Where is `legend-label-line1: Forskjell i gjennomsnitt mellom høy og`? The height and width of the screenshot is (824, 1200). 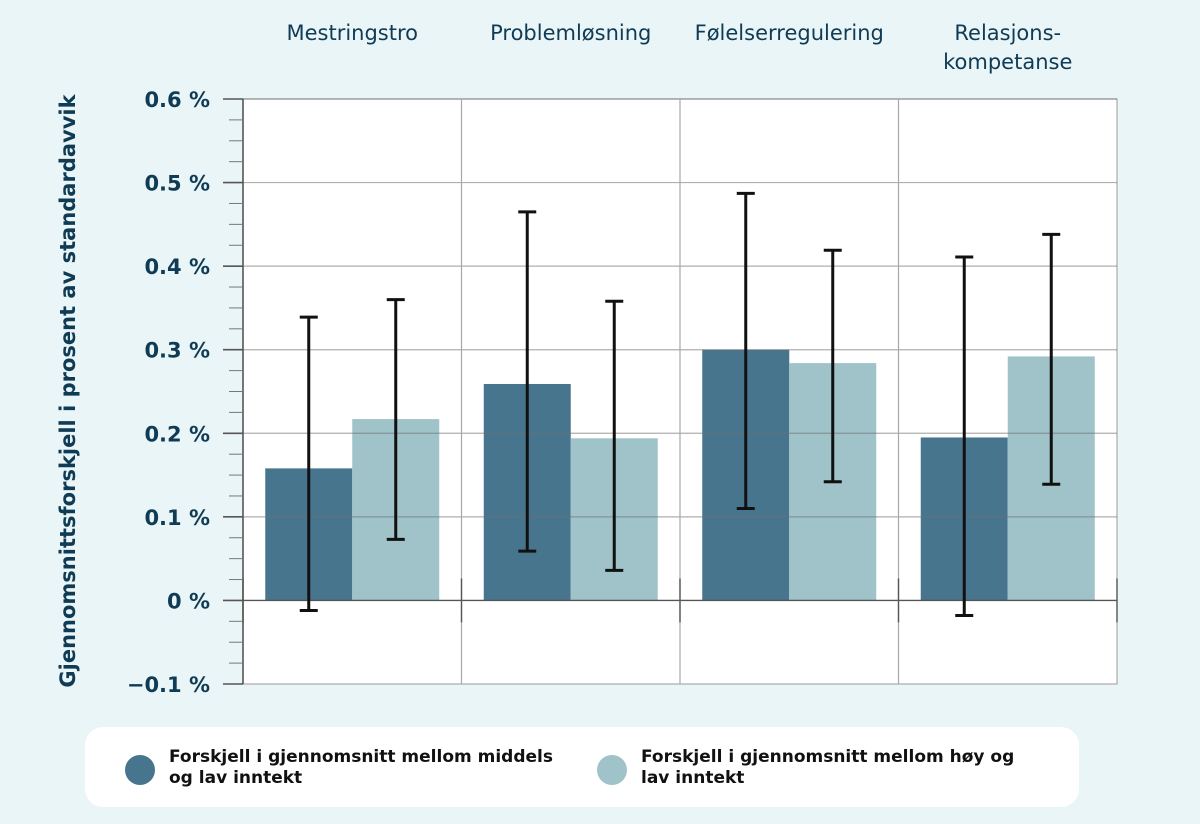 legend-label-line1: Forskjell i gjennomsnitt mellom høy og is located at coordinates (828, 757).